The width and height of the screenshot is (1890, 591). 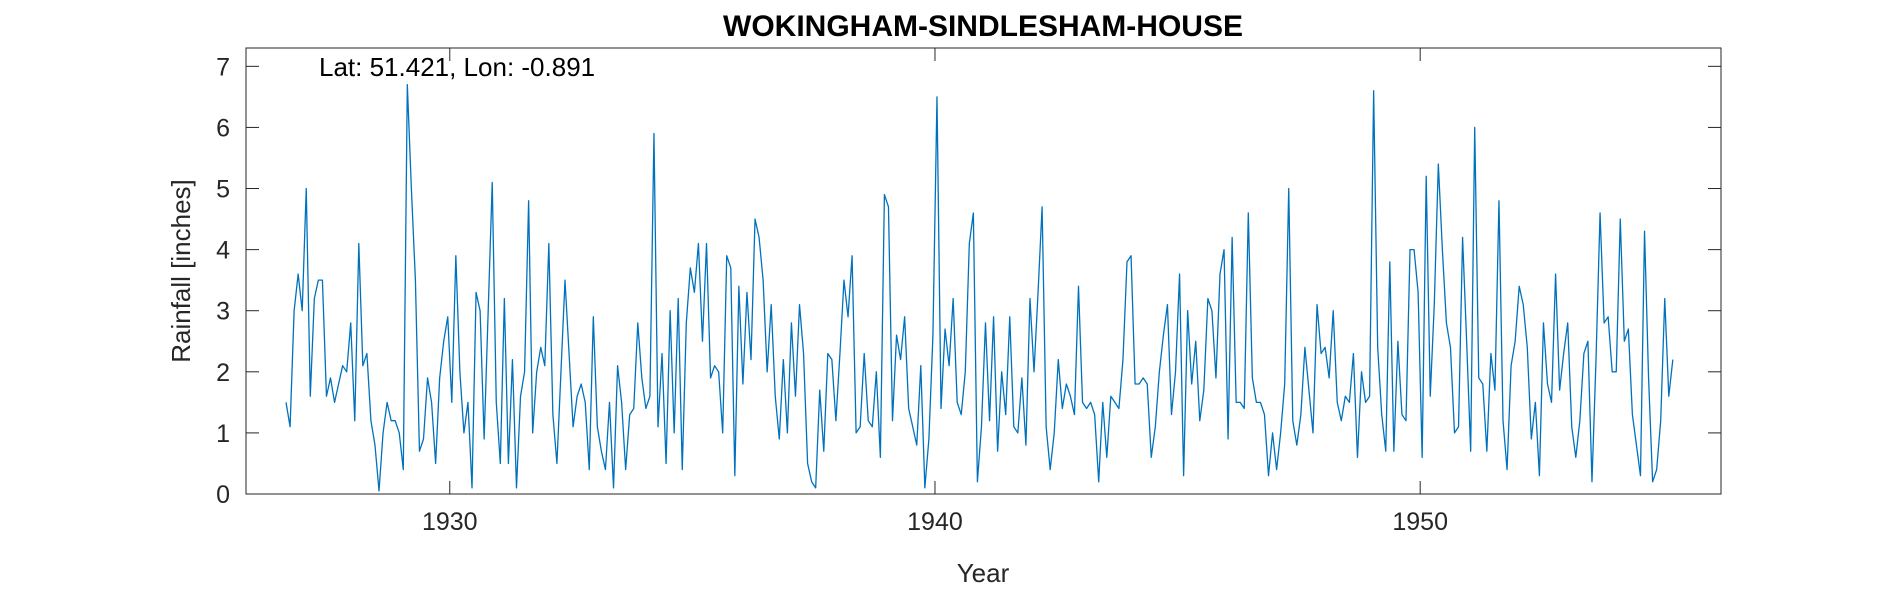 What do you see at coordinates (223, 128) in the screenshot?
I see `y-tick-label: 6` at bounding box center [223, 128].